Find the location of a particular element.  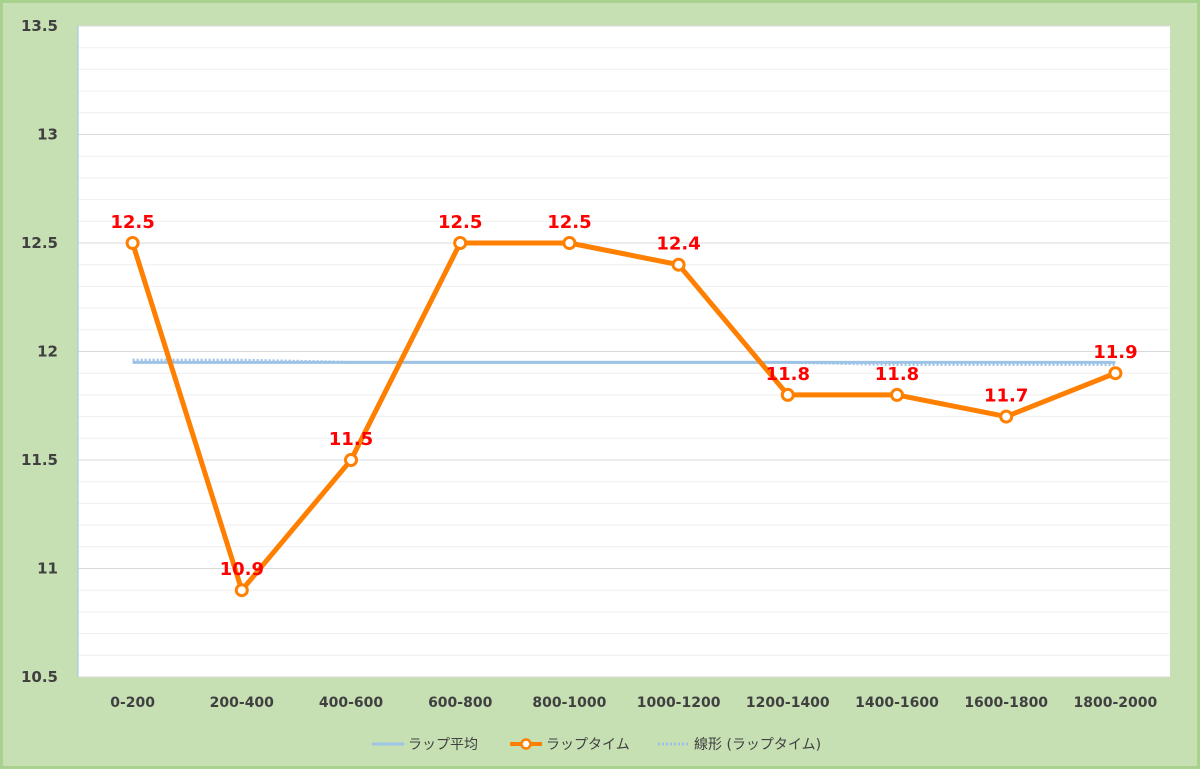

legend-label: 線形 (ラップタイム) is located at coordinates (757, 745).